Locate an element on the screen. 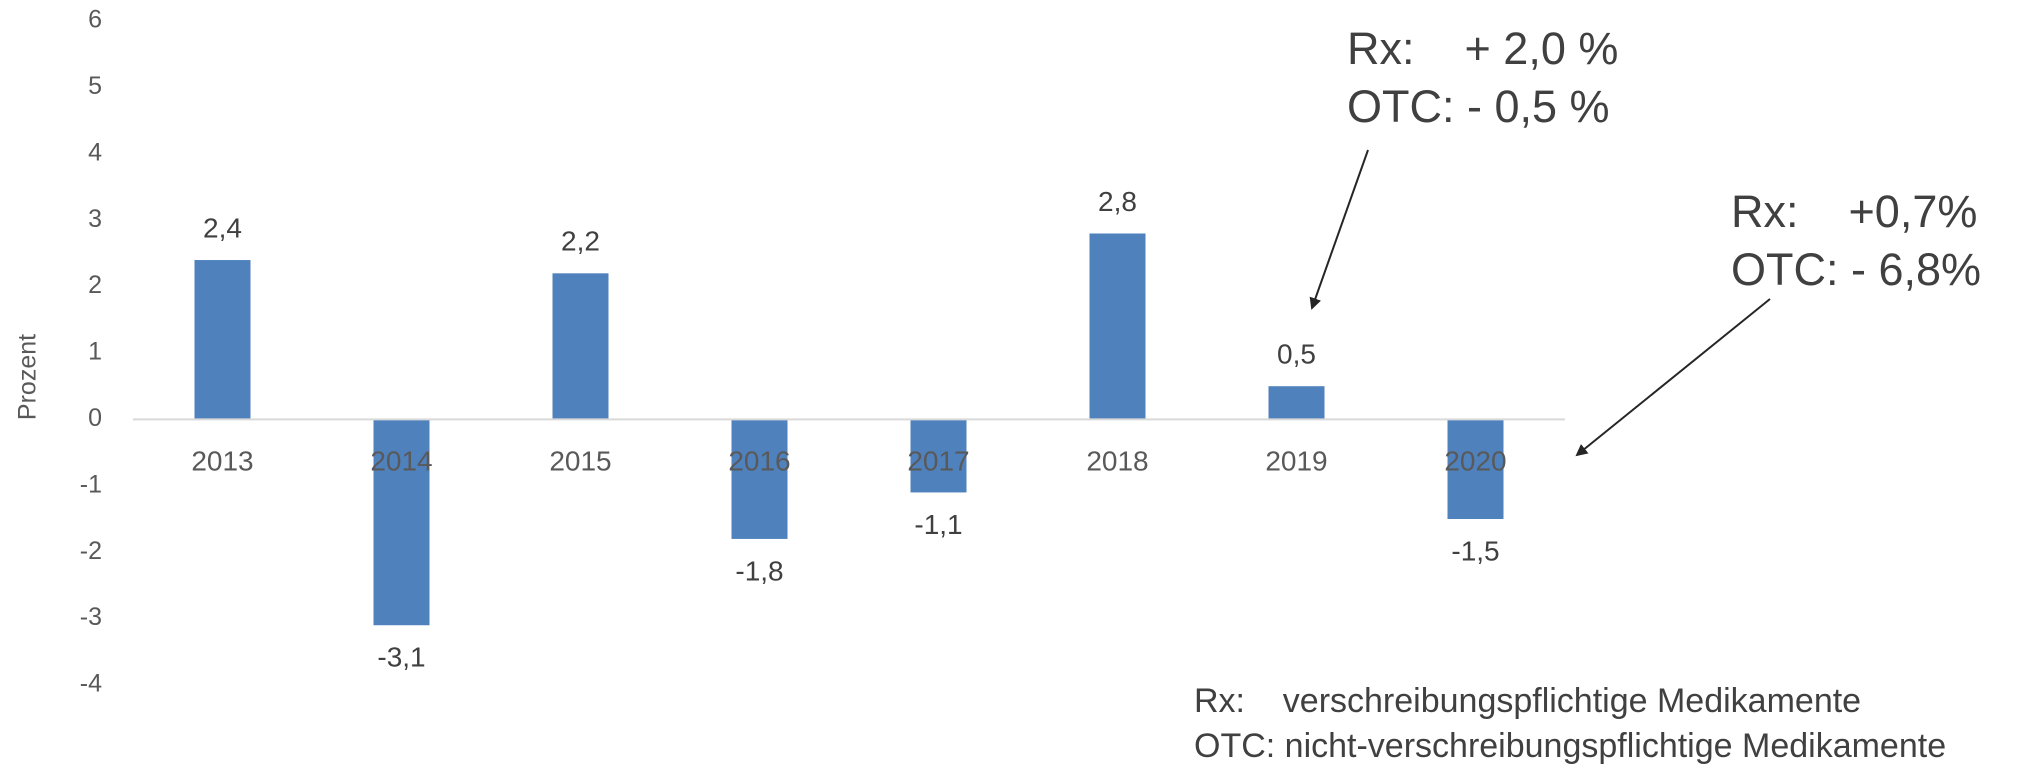 The height and width of the screenshot is (767, 2041). y-tick-label: -4 is located at coordinates (91, 684).